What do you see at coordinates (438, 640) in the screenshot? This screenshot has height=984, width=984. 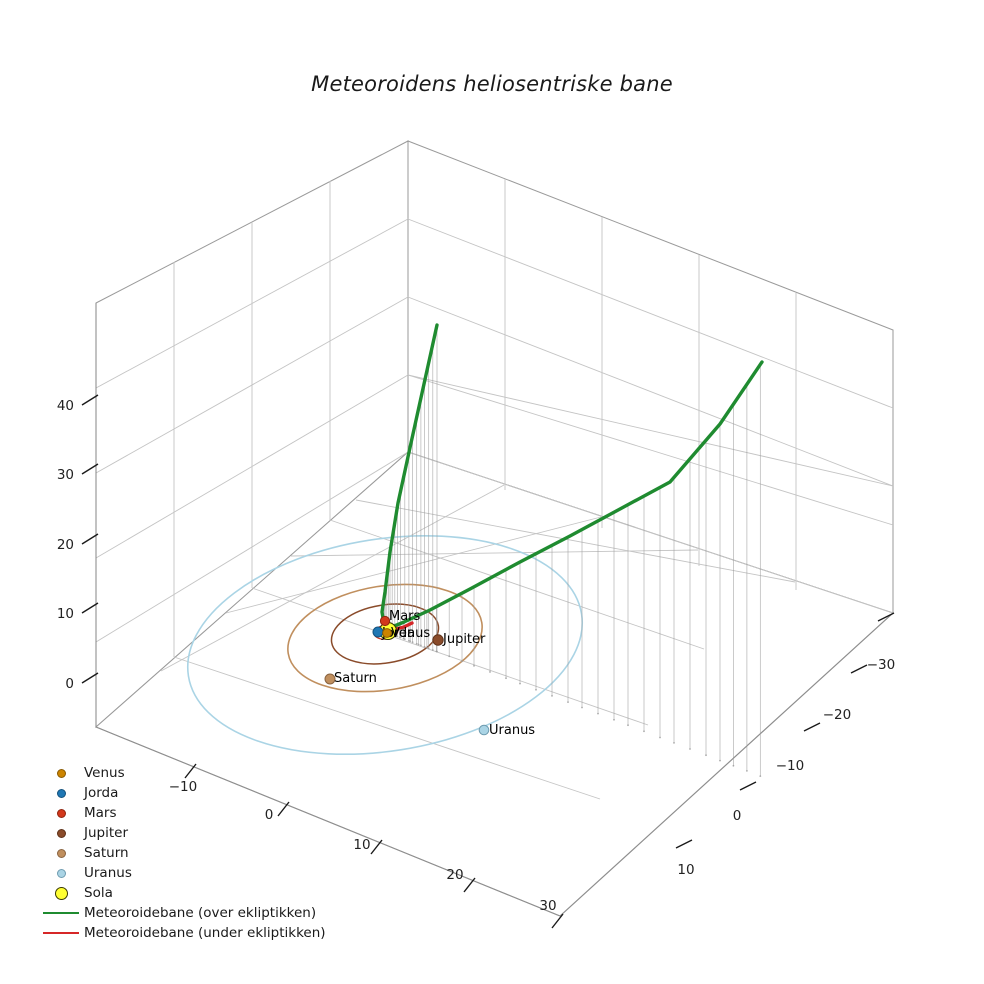 I see `marker-jupiter` at bounding box center [438, 640].